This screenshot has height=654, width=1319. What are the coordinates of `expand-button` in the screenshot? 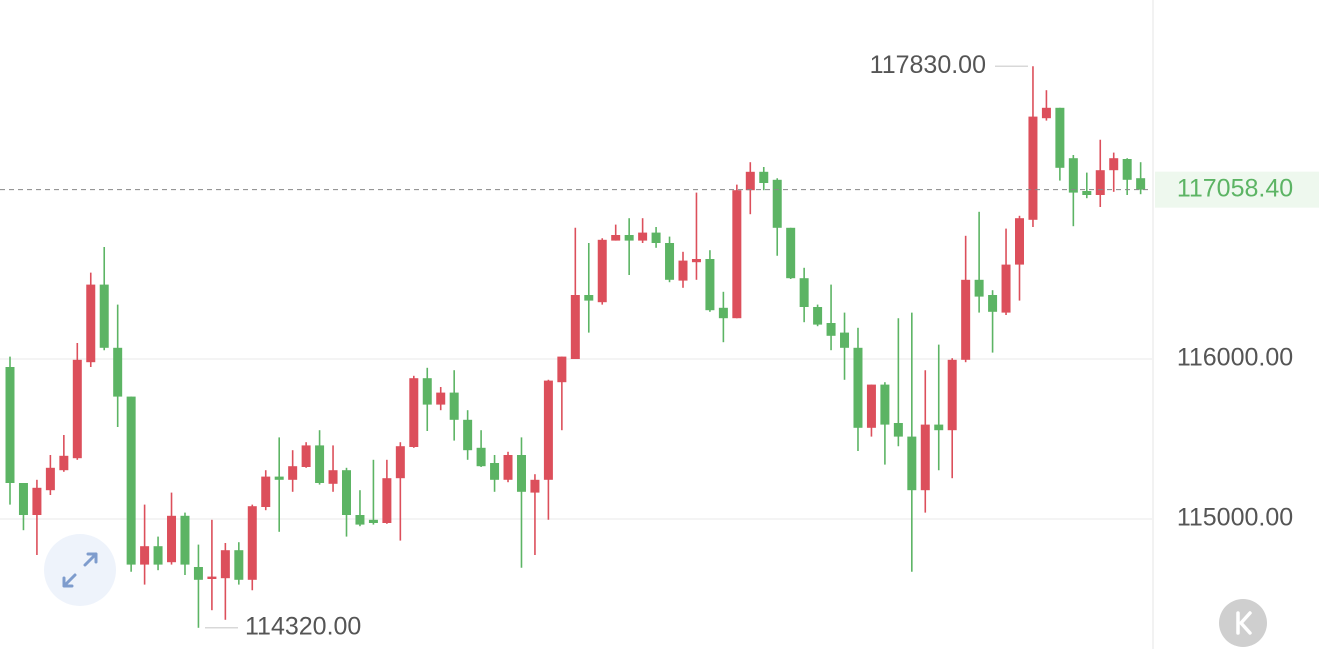 It's located at (80, 570).